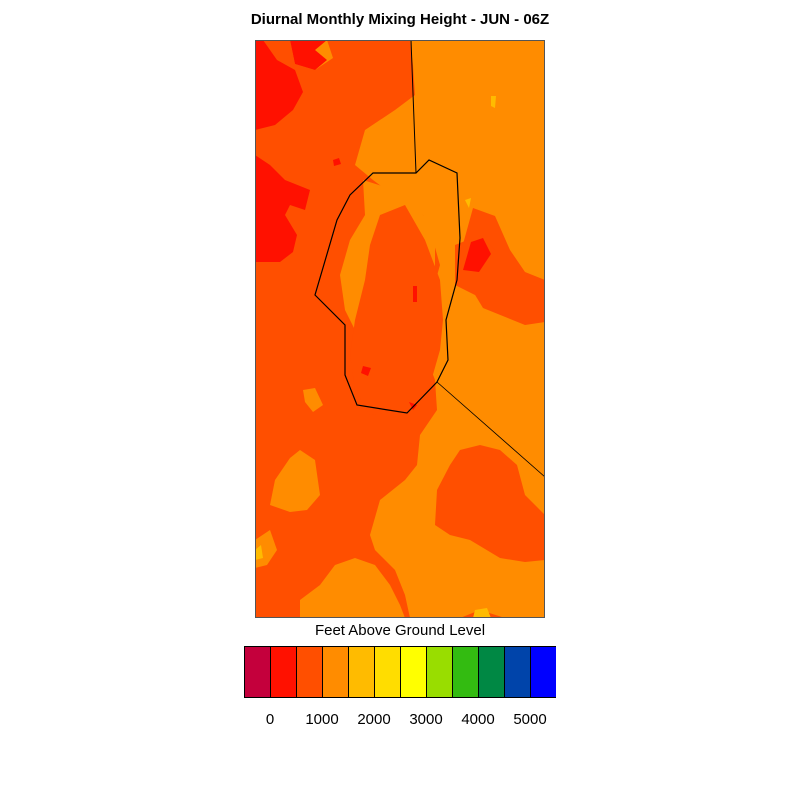 The width and height of the screenshot is (800, 800). What do you see at coordinates (426, 719) in the screenshot?
I see `colorbar-tick-label: 3000` at bounding box center [426, 719].